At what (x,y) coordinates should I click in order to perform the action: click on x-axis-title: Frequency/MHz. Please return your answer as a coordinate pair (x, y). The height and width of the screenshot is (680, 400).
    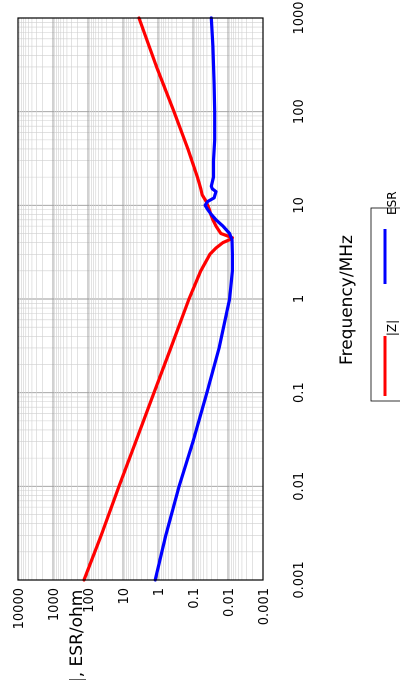
    Looking at the image, I should click on (347, 300).